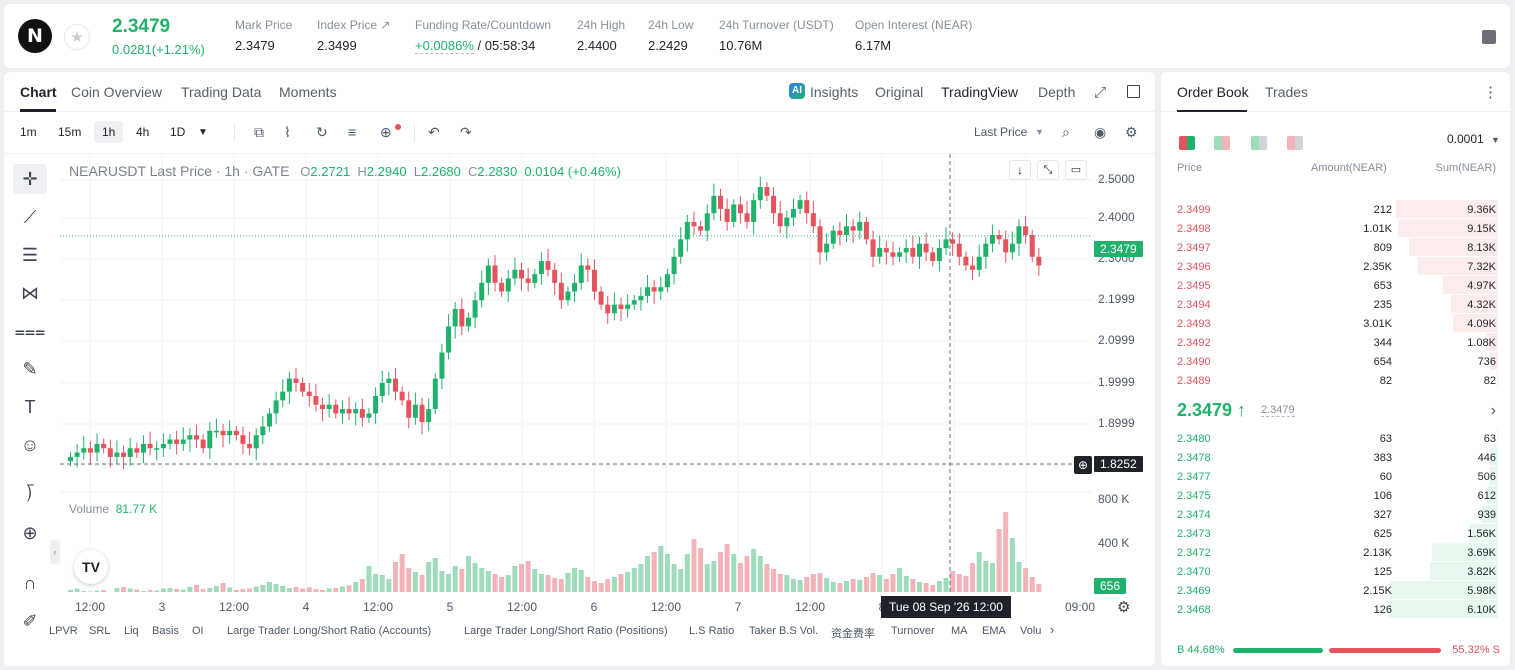 The width and height of the screenshot is (1515, 670). I want to click on ask-row: 2.3497 809 8.13K, so click(1335, 247).